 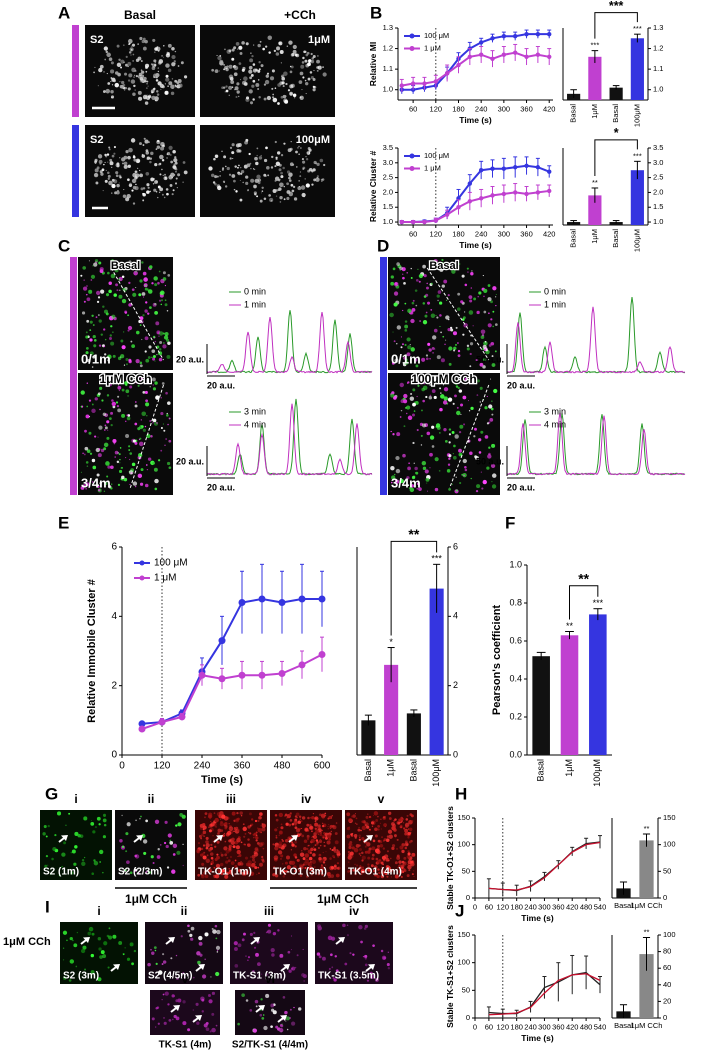 I want to click on x-tick-label: 60, so click(x=489, y=906).